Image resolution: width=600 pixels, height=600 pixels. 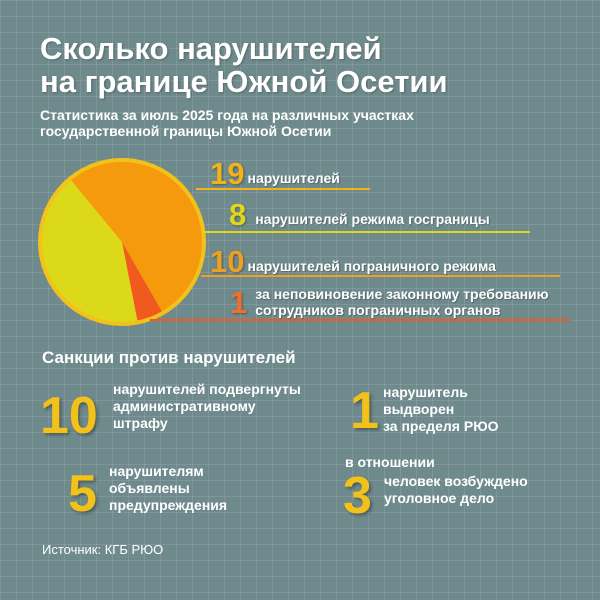 I want to click on frontier-regime-row: 10 нарушителей пограничного режима, so click(x=353, y=261).